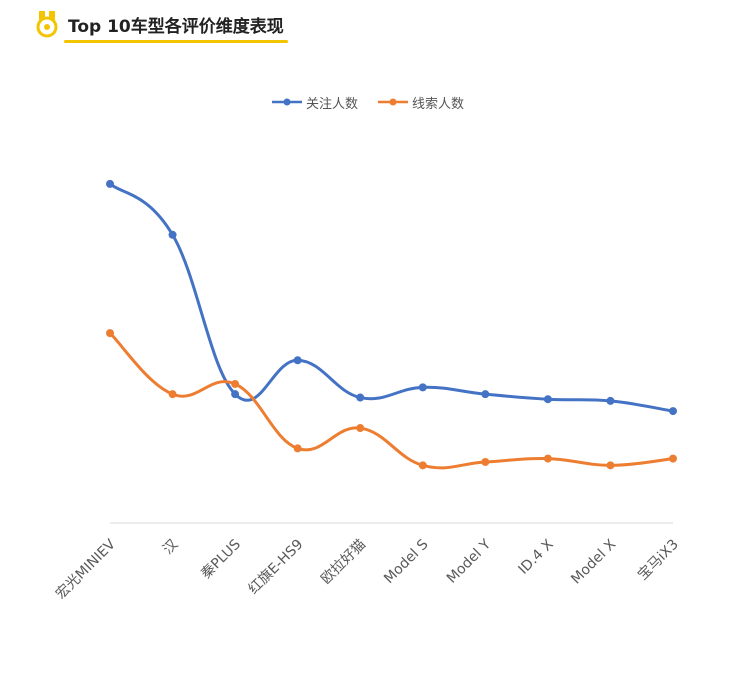 Image resolution: width=744 pixels, height=698 pixels. Describe the element at coordinates (536, 557) in the screenshot. I see `x-tick-label: ID.4 X` at that location.